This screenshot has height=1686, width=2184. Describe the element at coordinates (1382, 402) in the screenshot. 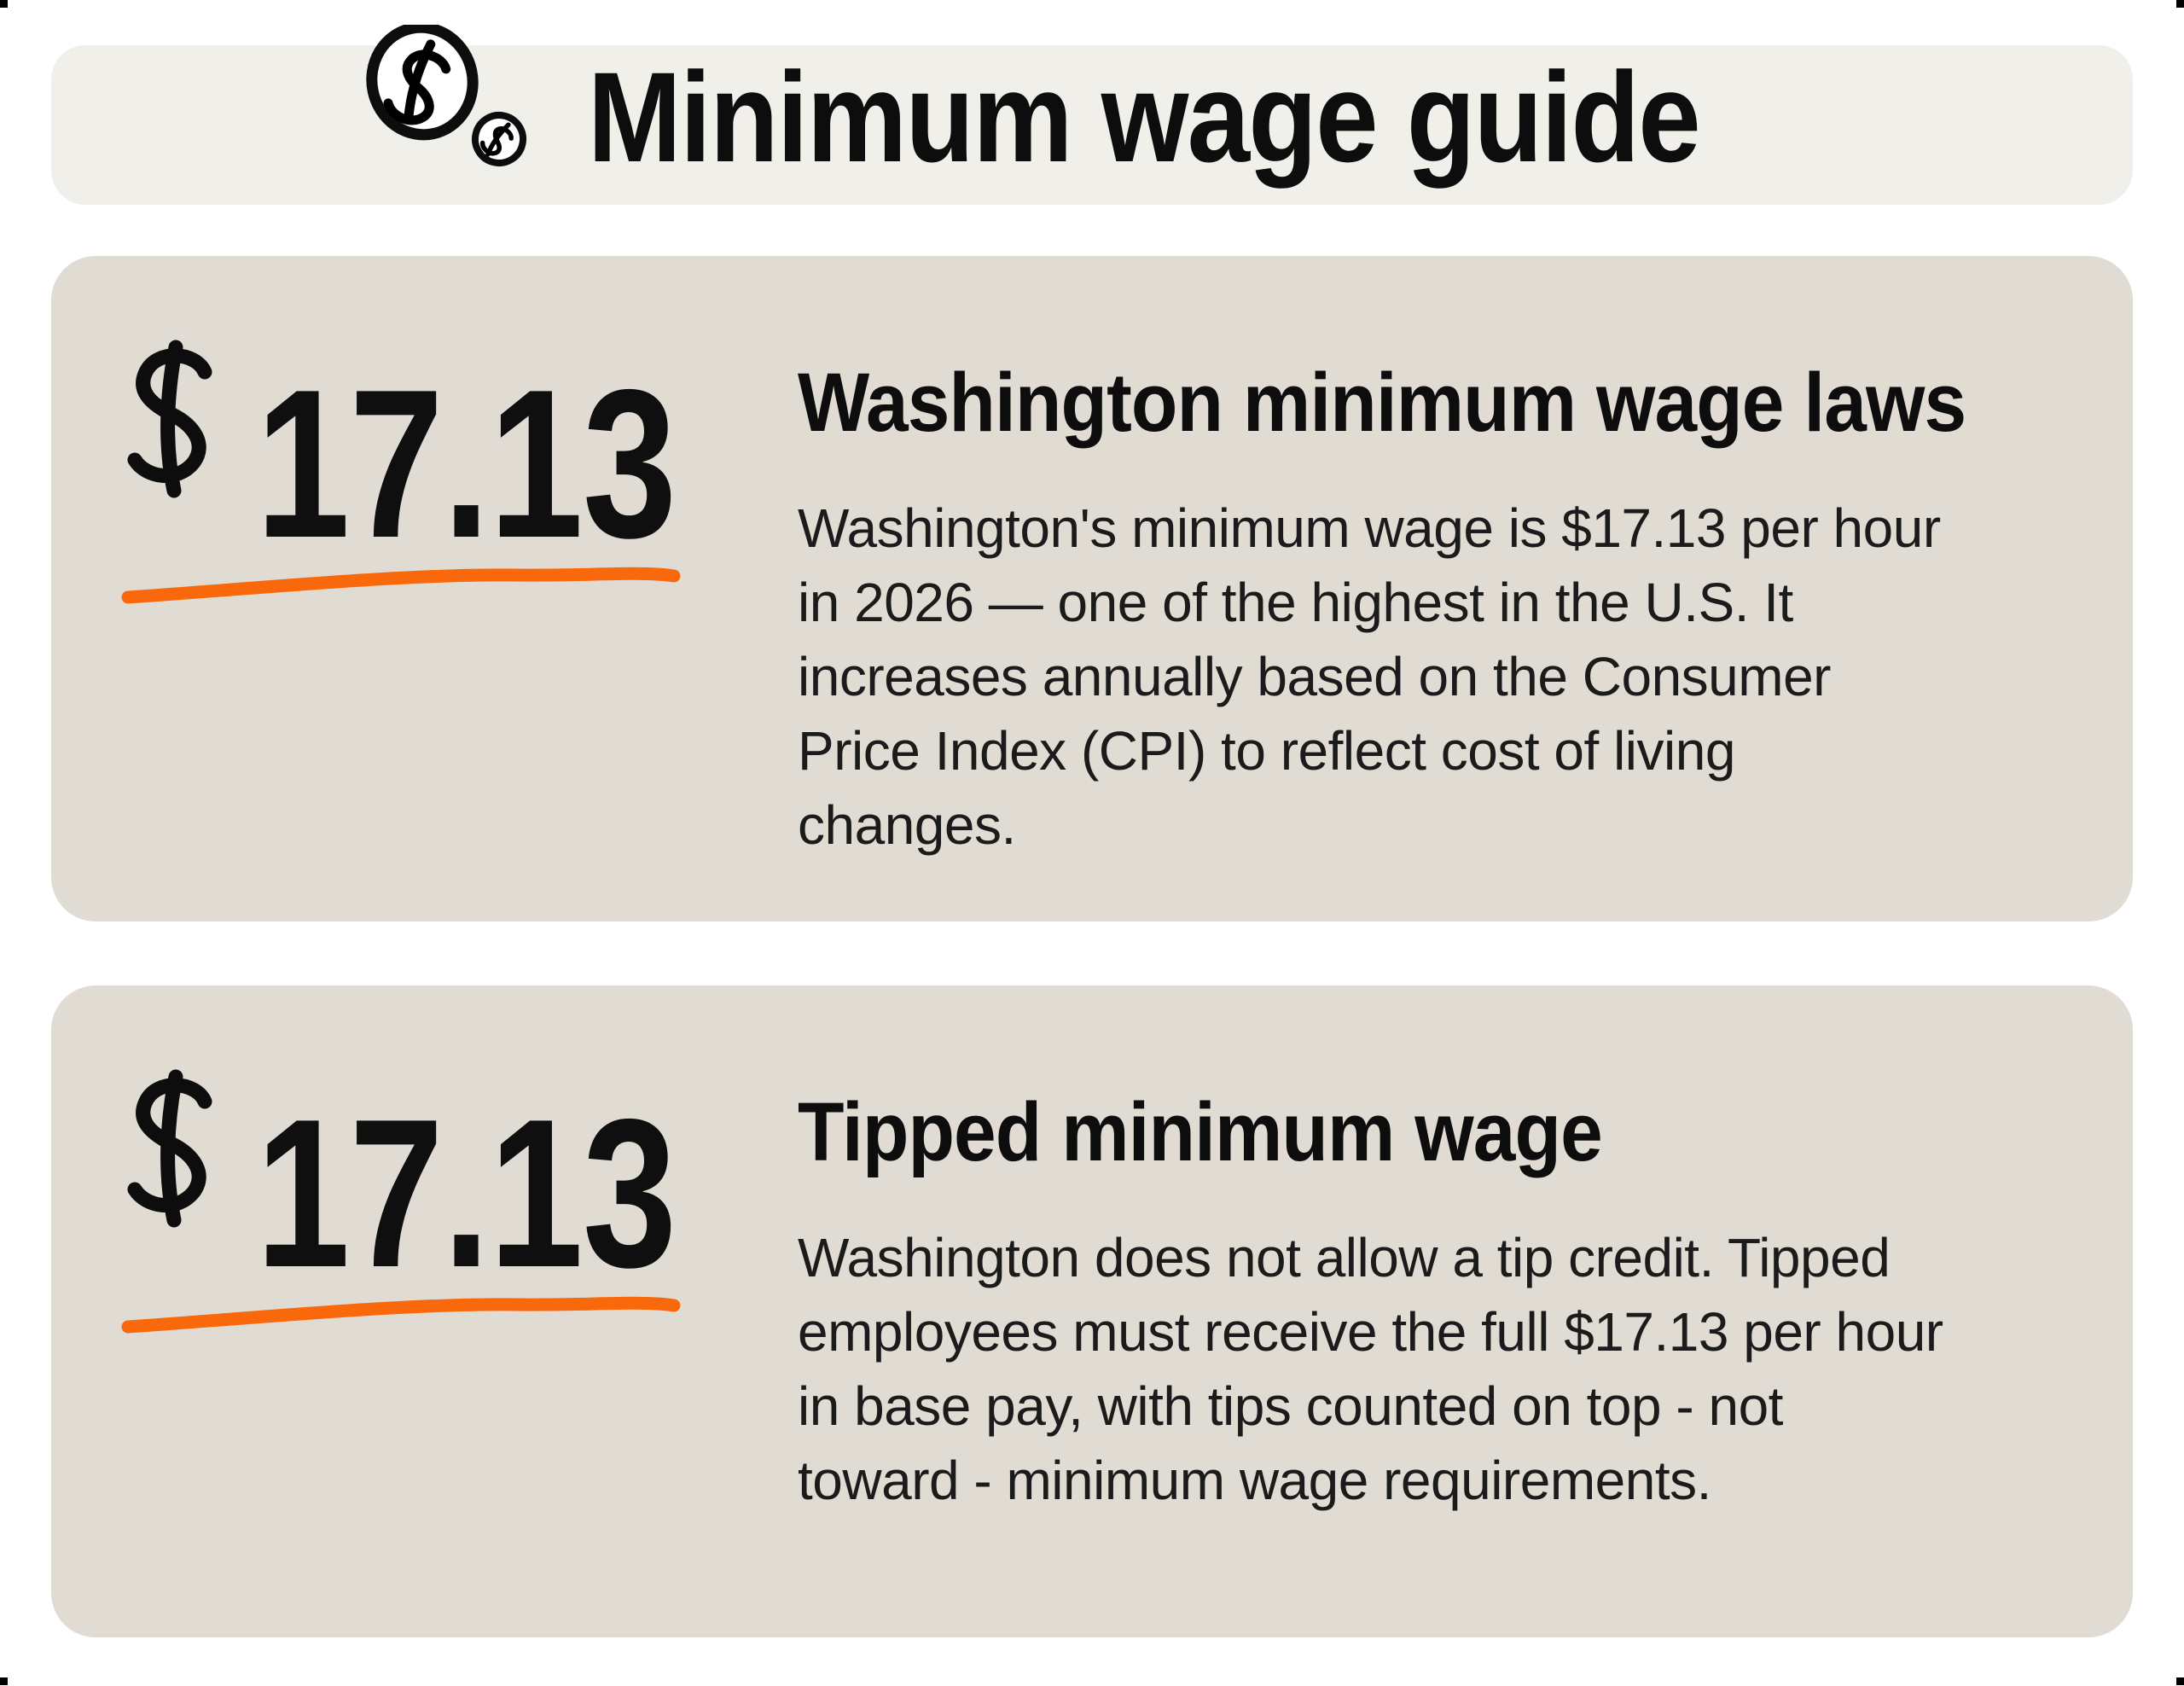

I see `card-heading: Washington minimum wage laws` at that location.